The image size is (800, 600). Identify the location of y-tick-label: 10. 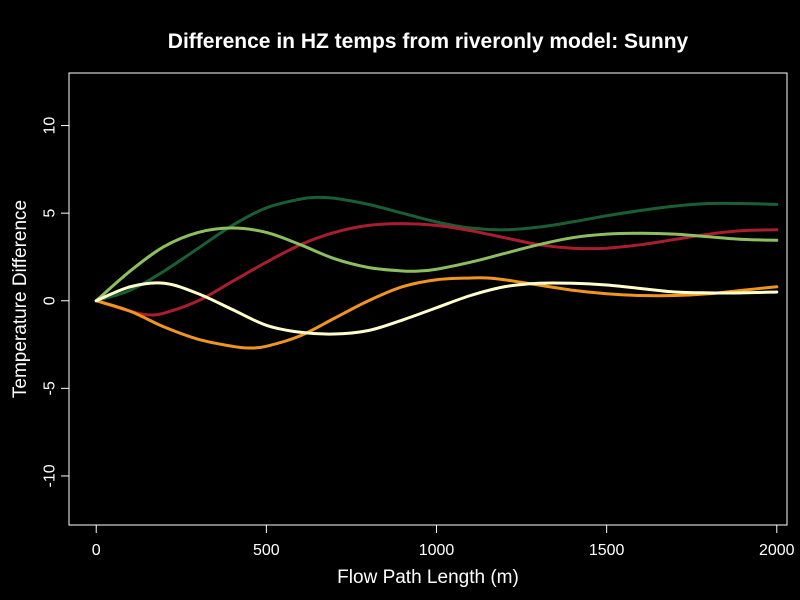
(50, 126).